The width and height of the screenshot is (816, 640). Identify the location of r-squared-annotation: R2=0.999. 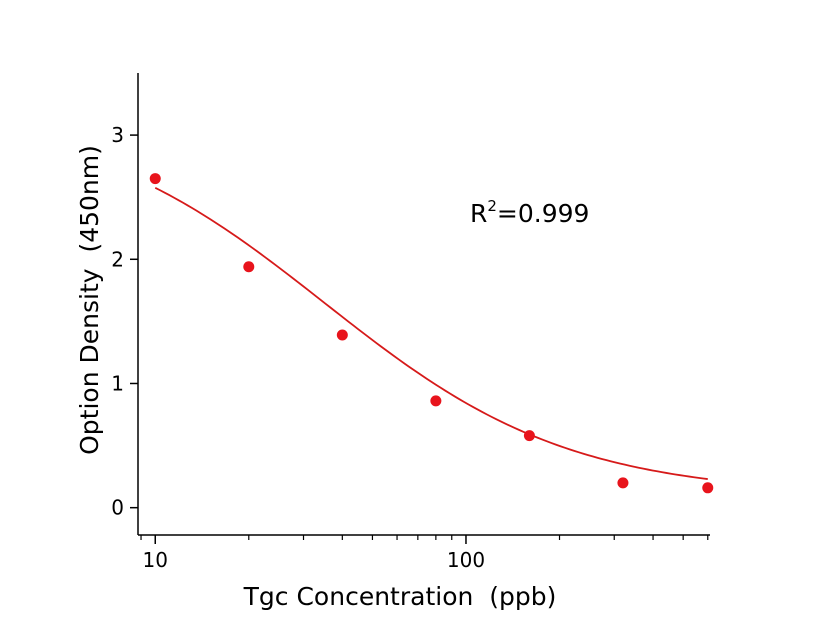
(529, 212).